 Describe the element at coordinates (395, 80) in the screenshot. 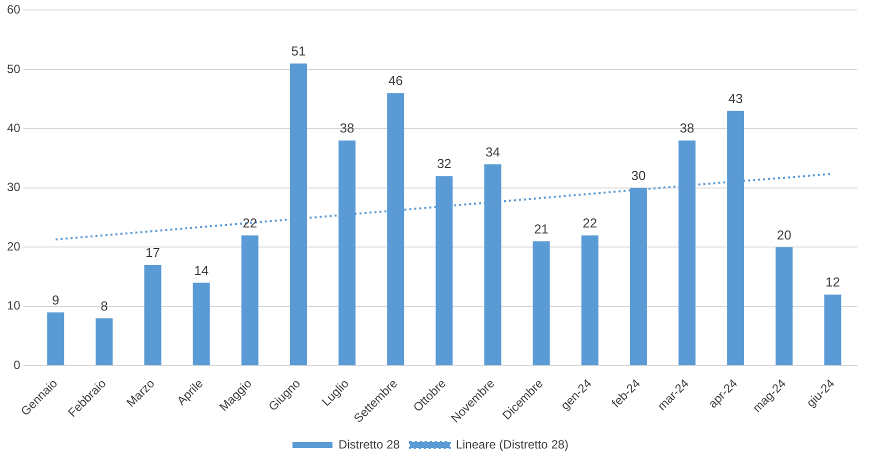

I see `data-label: 46` at that location.